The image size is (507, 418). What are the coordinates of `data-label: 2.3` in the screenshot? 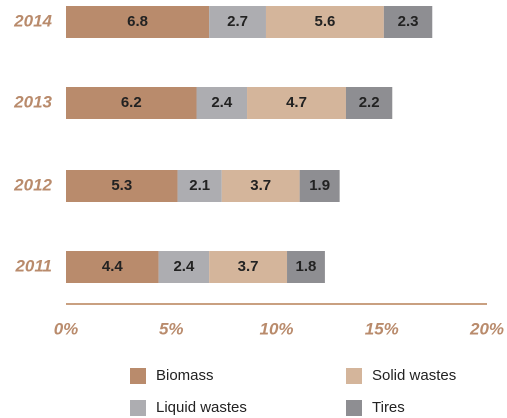 It's located at (408, 21).